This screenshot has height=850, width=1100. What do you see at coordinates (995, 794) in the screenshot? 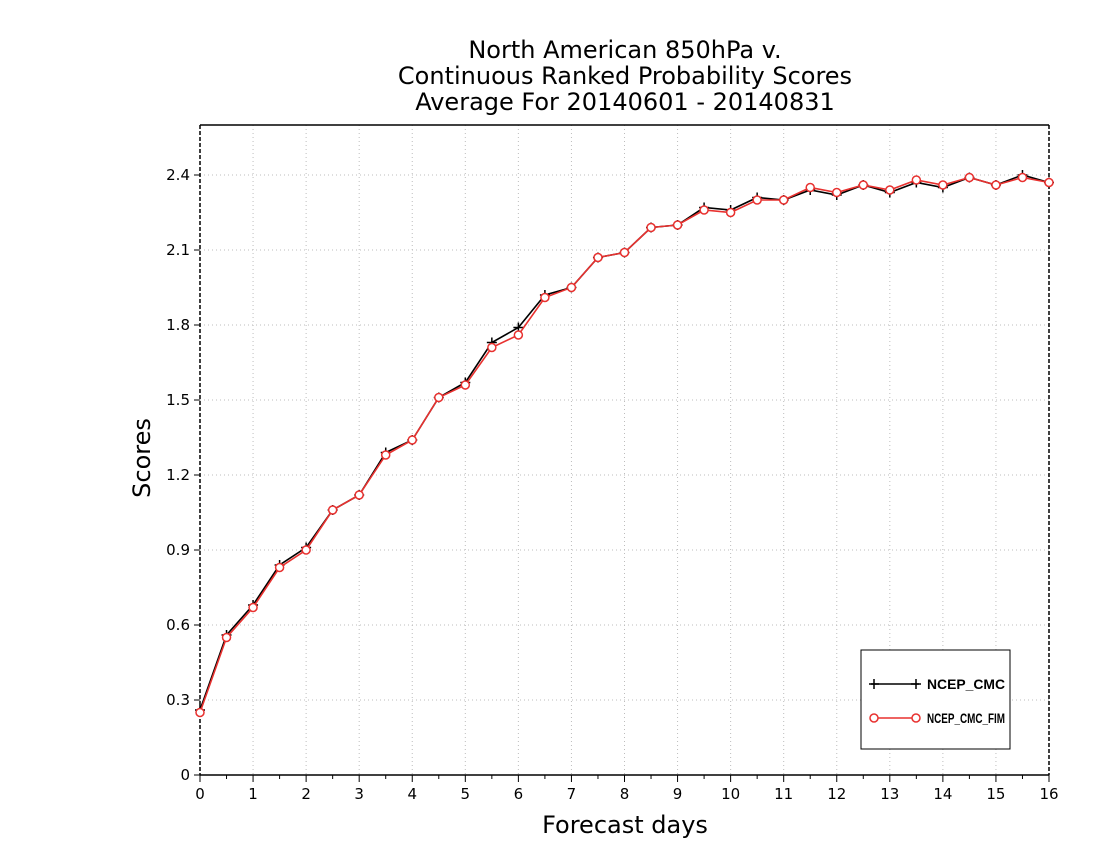
I see `x-tick-label: 15` at bounding box center [995, 794].